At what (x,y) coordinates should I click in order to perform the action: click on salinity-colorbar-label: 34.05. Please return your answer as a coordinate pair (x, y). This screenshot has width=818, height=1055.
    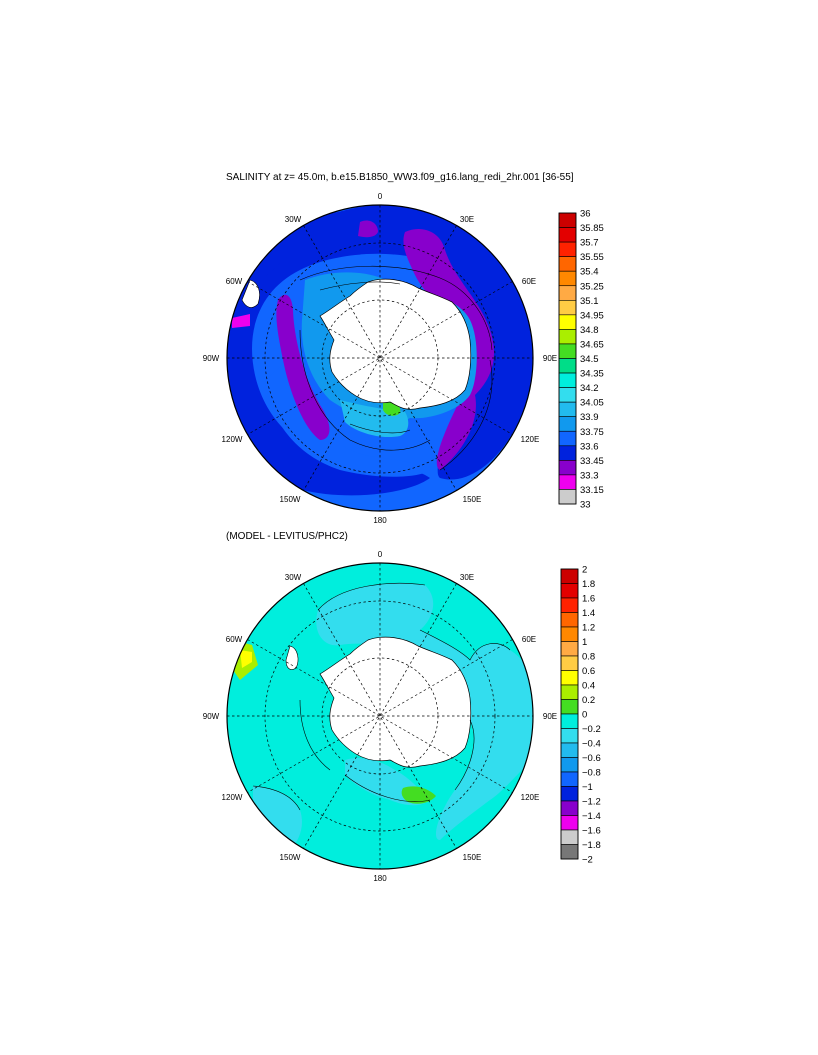
    Looking at the image, I should click on (592, 403).